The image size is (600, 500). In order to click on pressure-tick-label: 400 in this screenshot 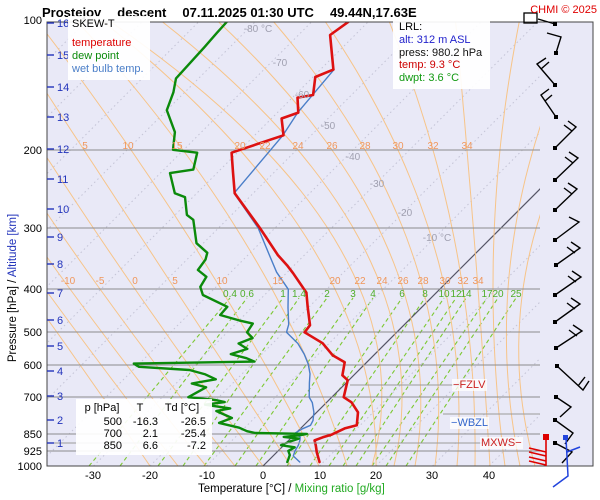, I will do `click(33, 290)`.